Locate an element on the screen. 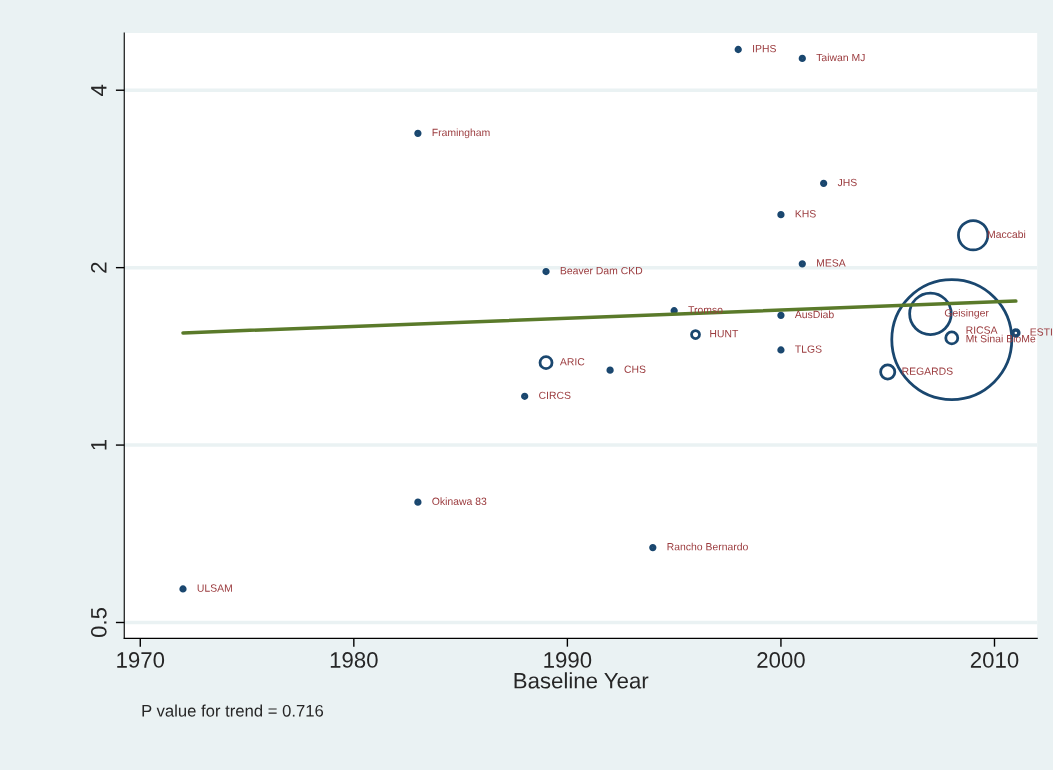  y-tick-label: 4 is located at coordinates (99, 90).